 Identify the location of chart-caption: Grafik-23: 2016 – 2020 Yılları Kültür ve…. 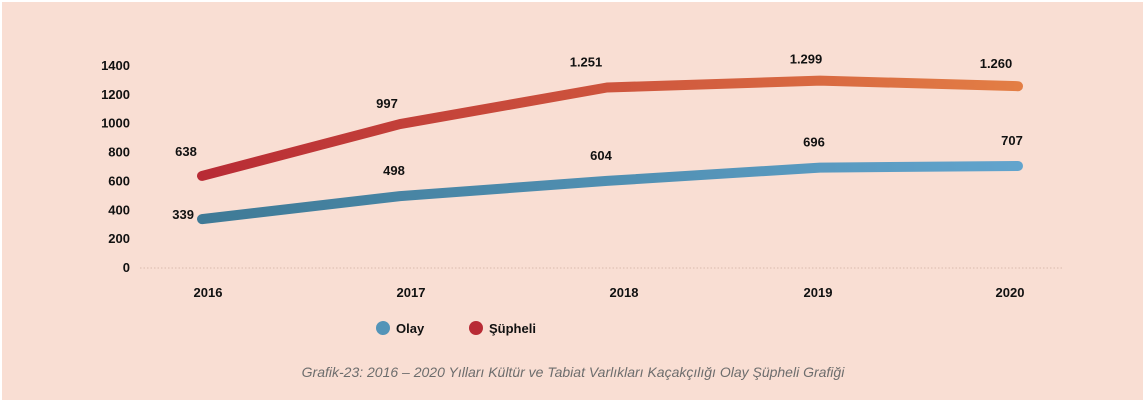
(573, 372).